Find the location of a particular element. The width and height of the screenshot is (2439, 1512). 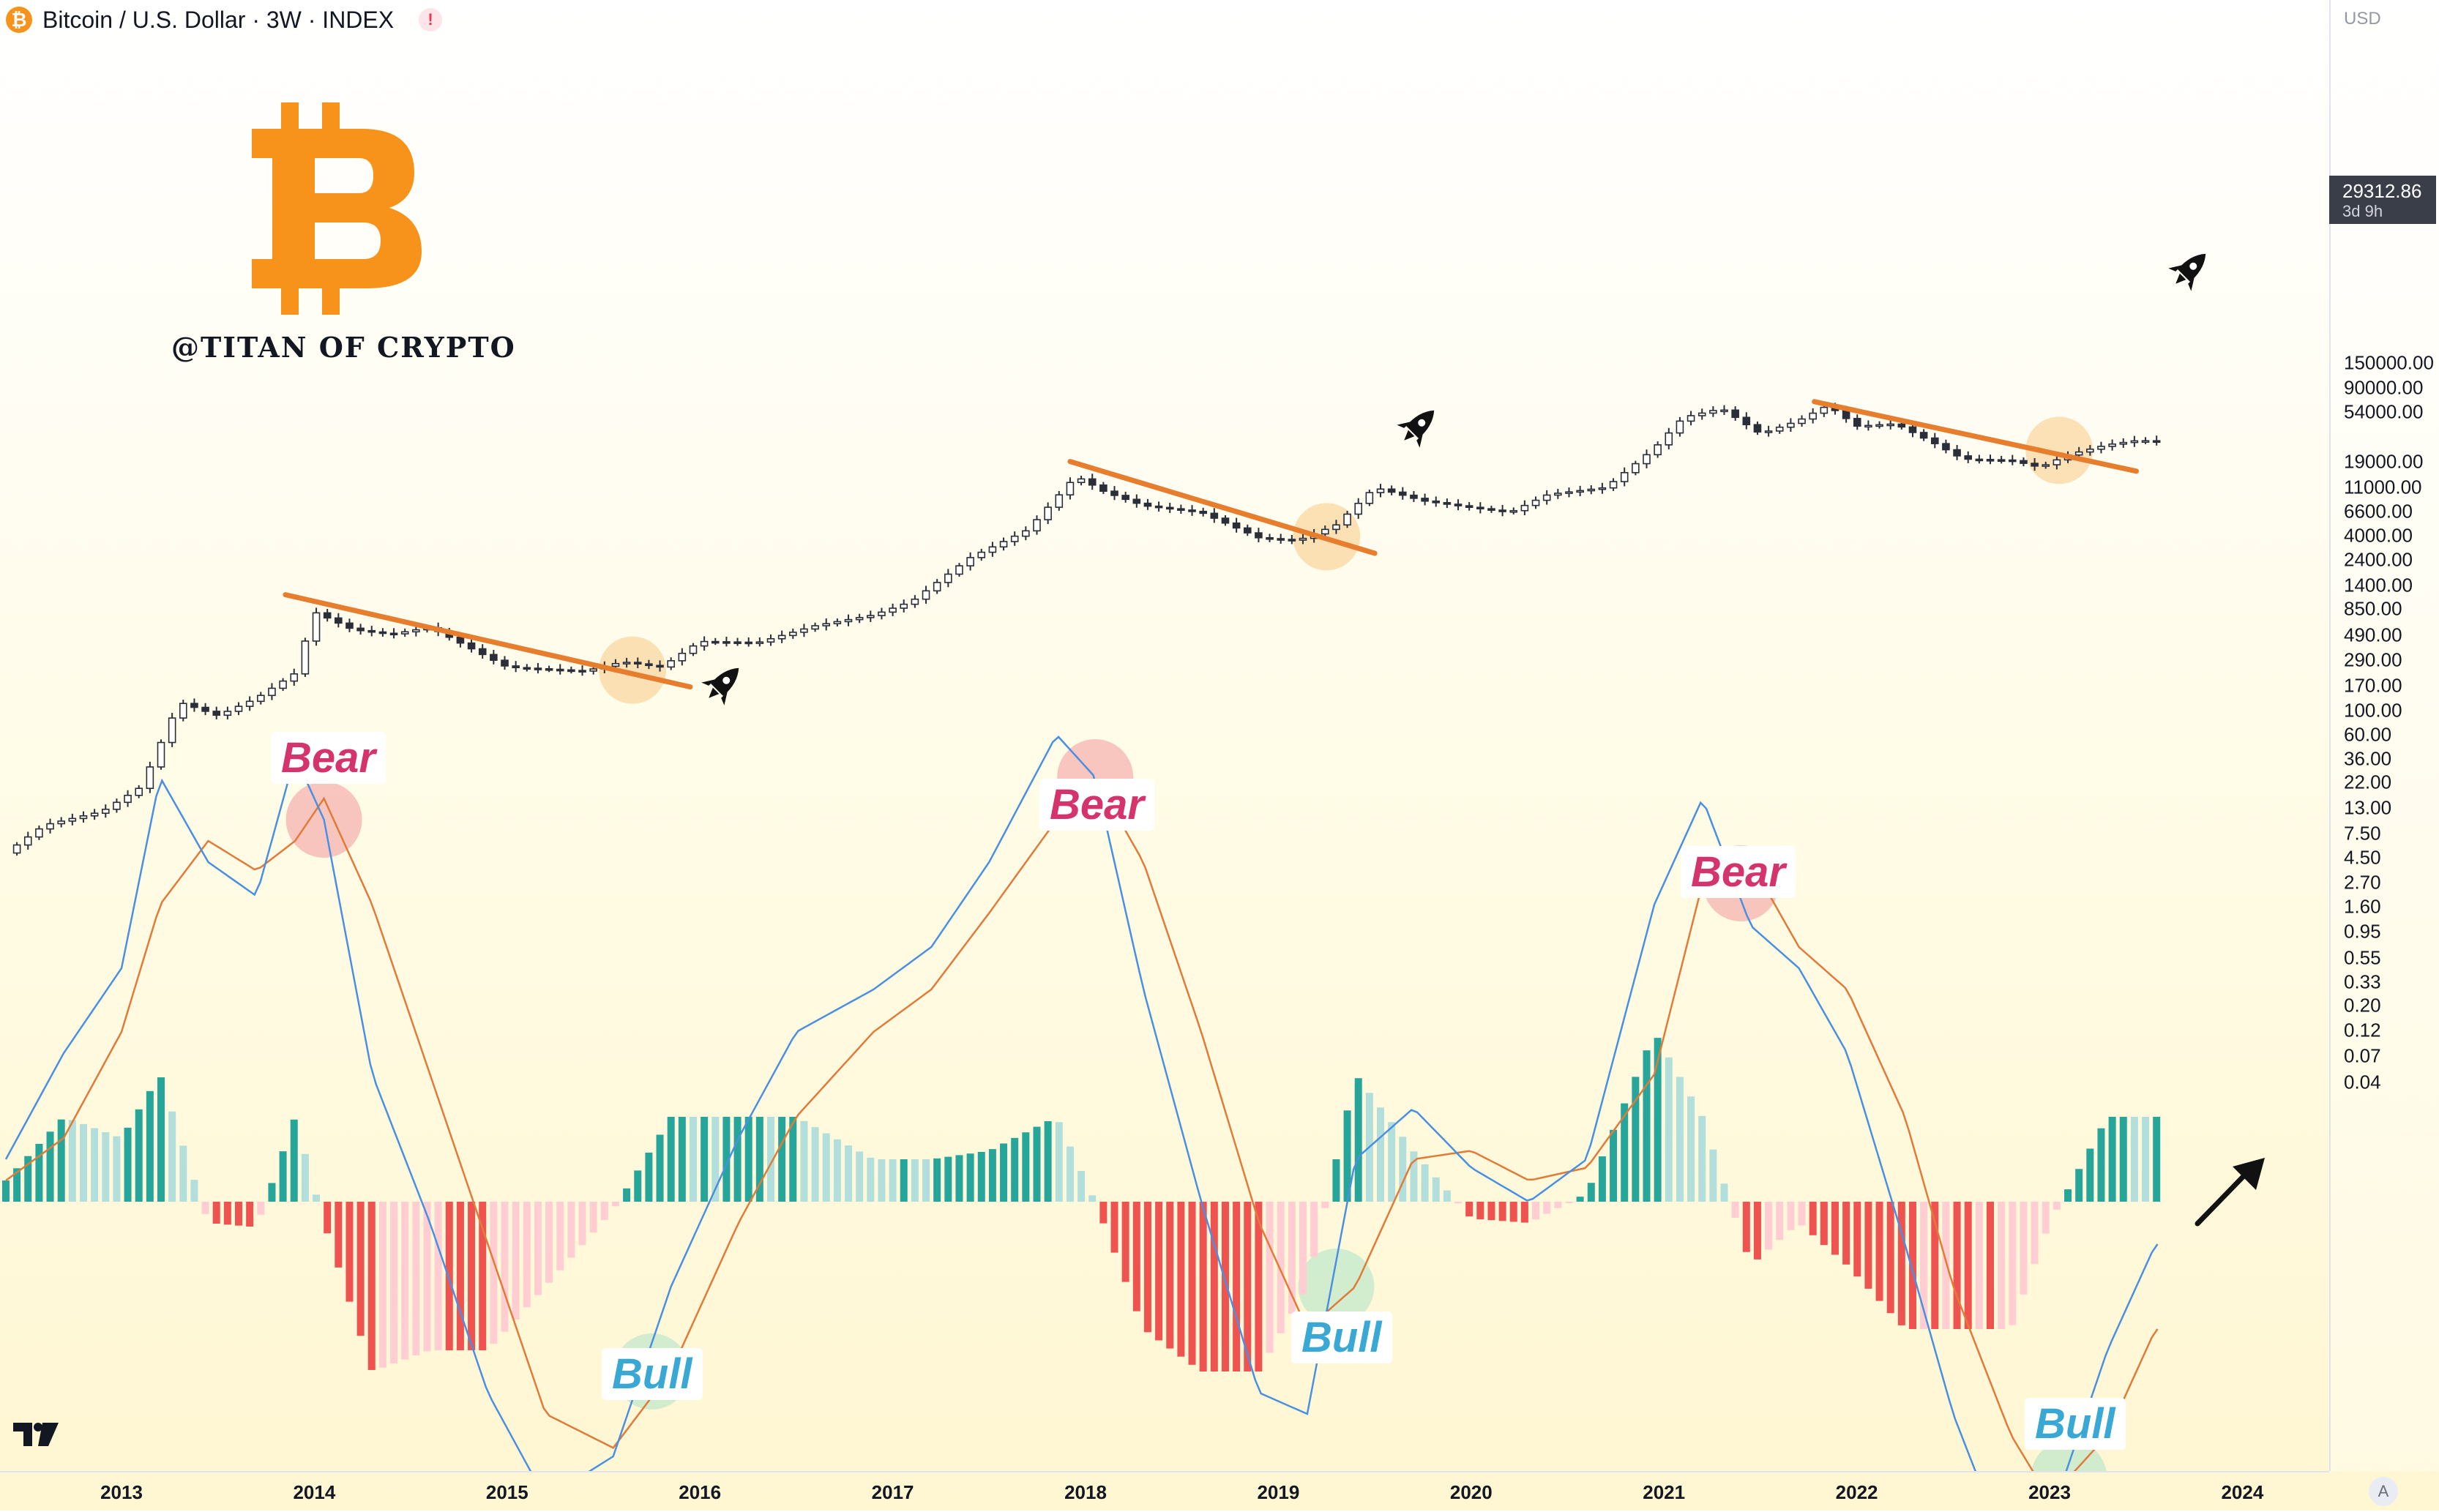

price-tick: 0.33 is located at coordinates (2362, 981).